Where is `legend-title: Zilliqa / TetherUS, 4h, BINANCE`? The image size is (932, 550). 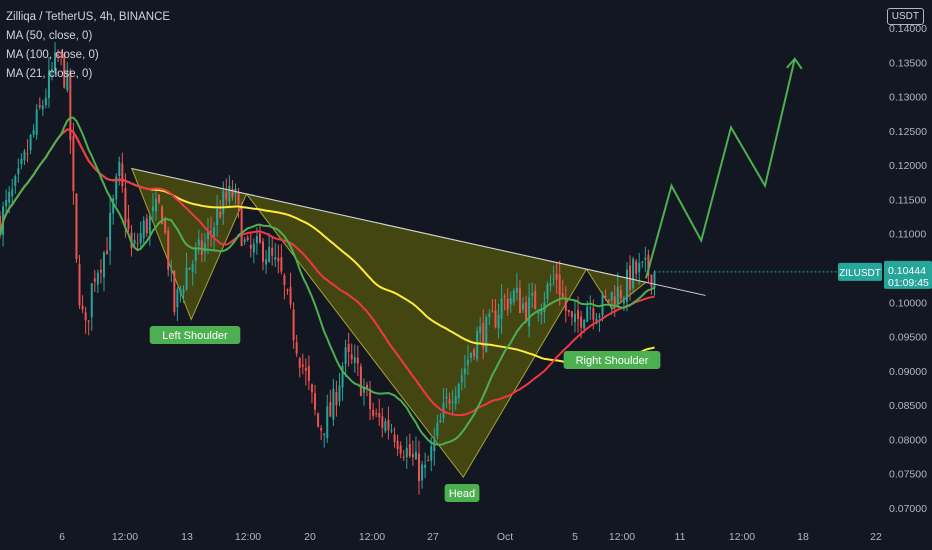 legend-title: Zilliqa / TetherUS, 4h, BINANCE is located at coordinates (88, 17).